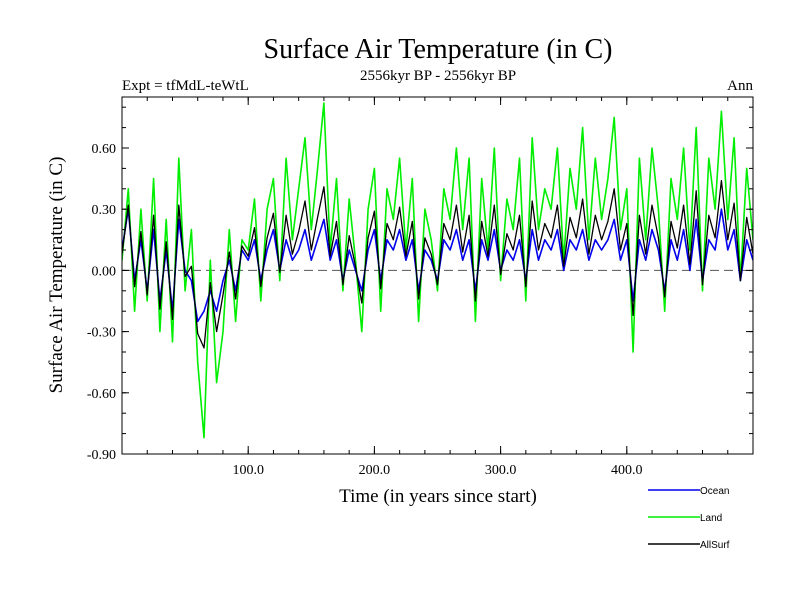  I want to click on y-tick-label: 0.00, so click(104, 271).